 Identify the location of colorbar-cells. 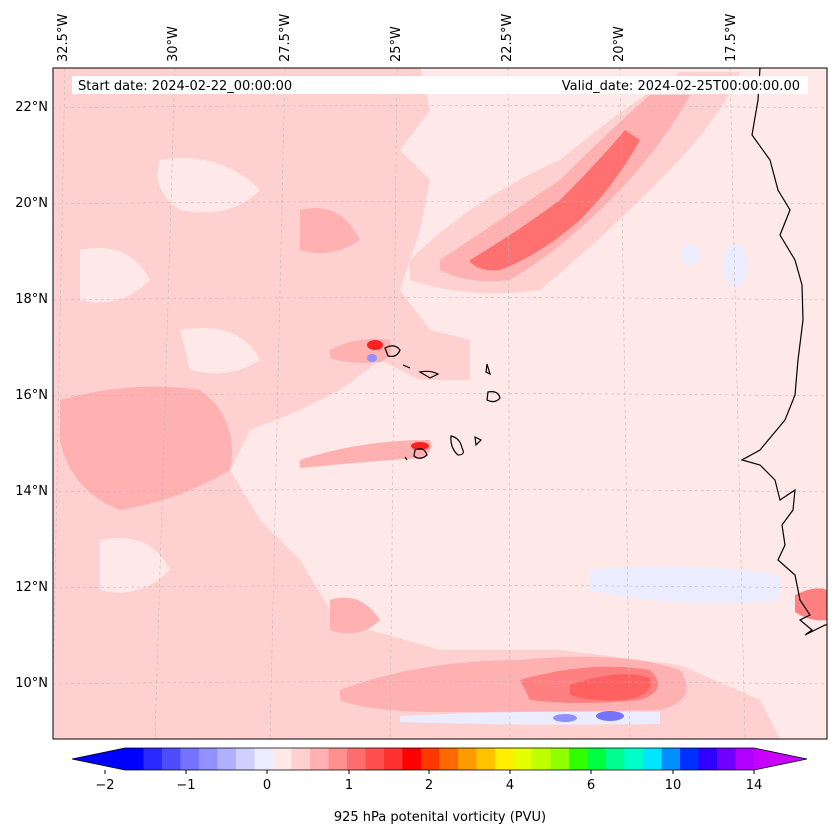
(440, 759).